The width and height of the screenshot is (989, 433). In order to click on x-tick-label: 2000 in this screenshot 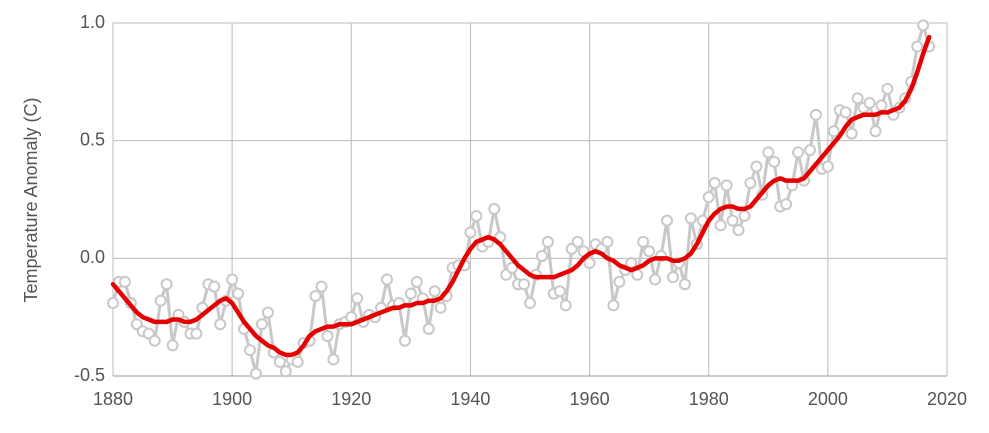, I will do `click(828, 399)`.